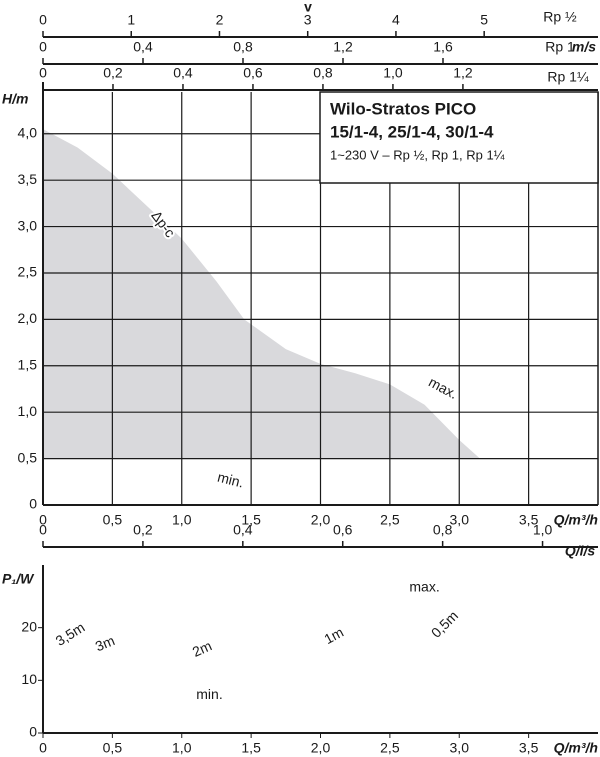  I want to click on y-tick-label: 3,0, so click(28, 225).